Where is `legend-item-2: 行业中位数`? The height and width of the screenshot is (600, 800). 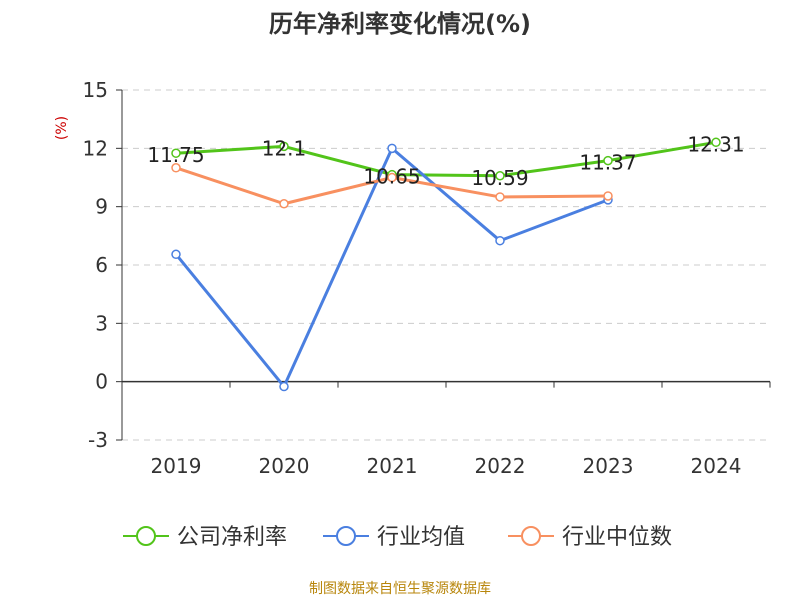
legend-item-2: 行业中位数 is located at coordinates (590, 537).